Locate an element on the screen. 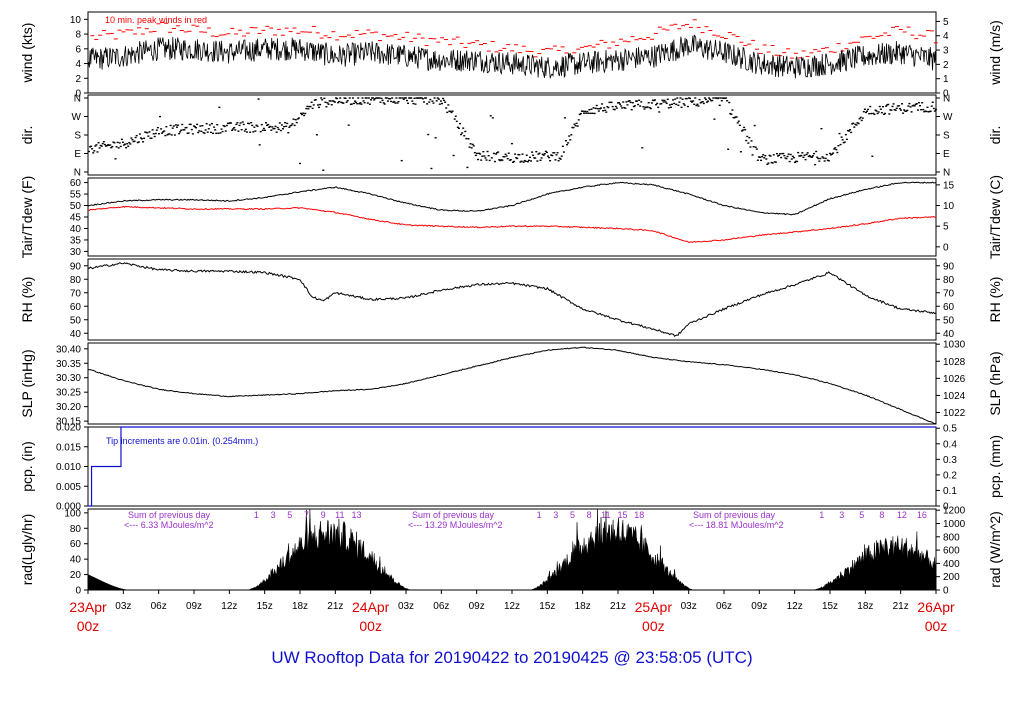  slp-line is located at coordinates (512, 385).